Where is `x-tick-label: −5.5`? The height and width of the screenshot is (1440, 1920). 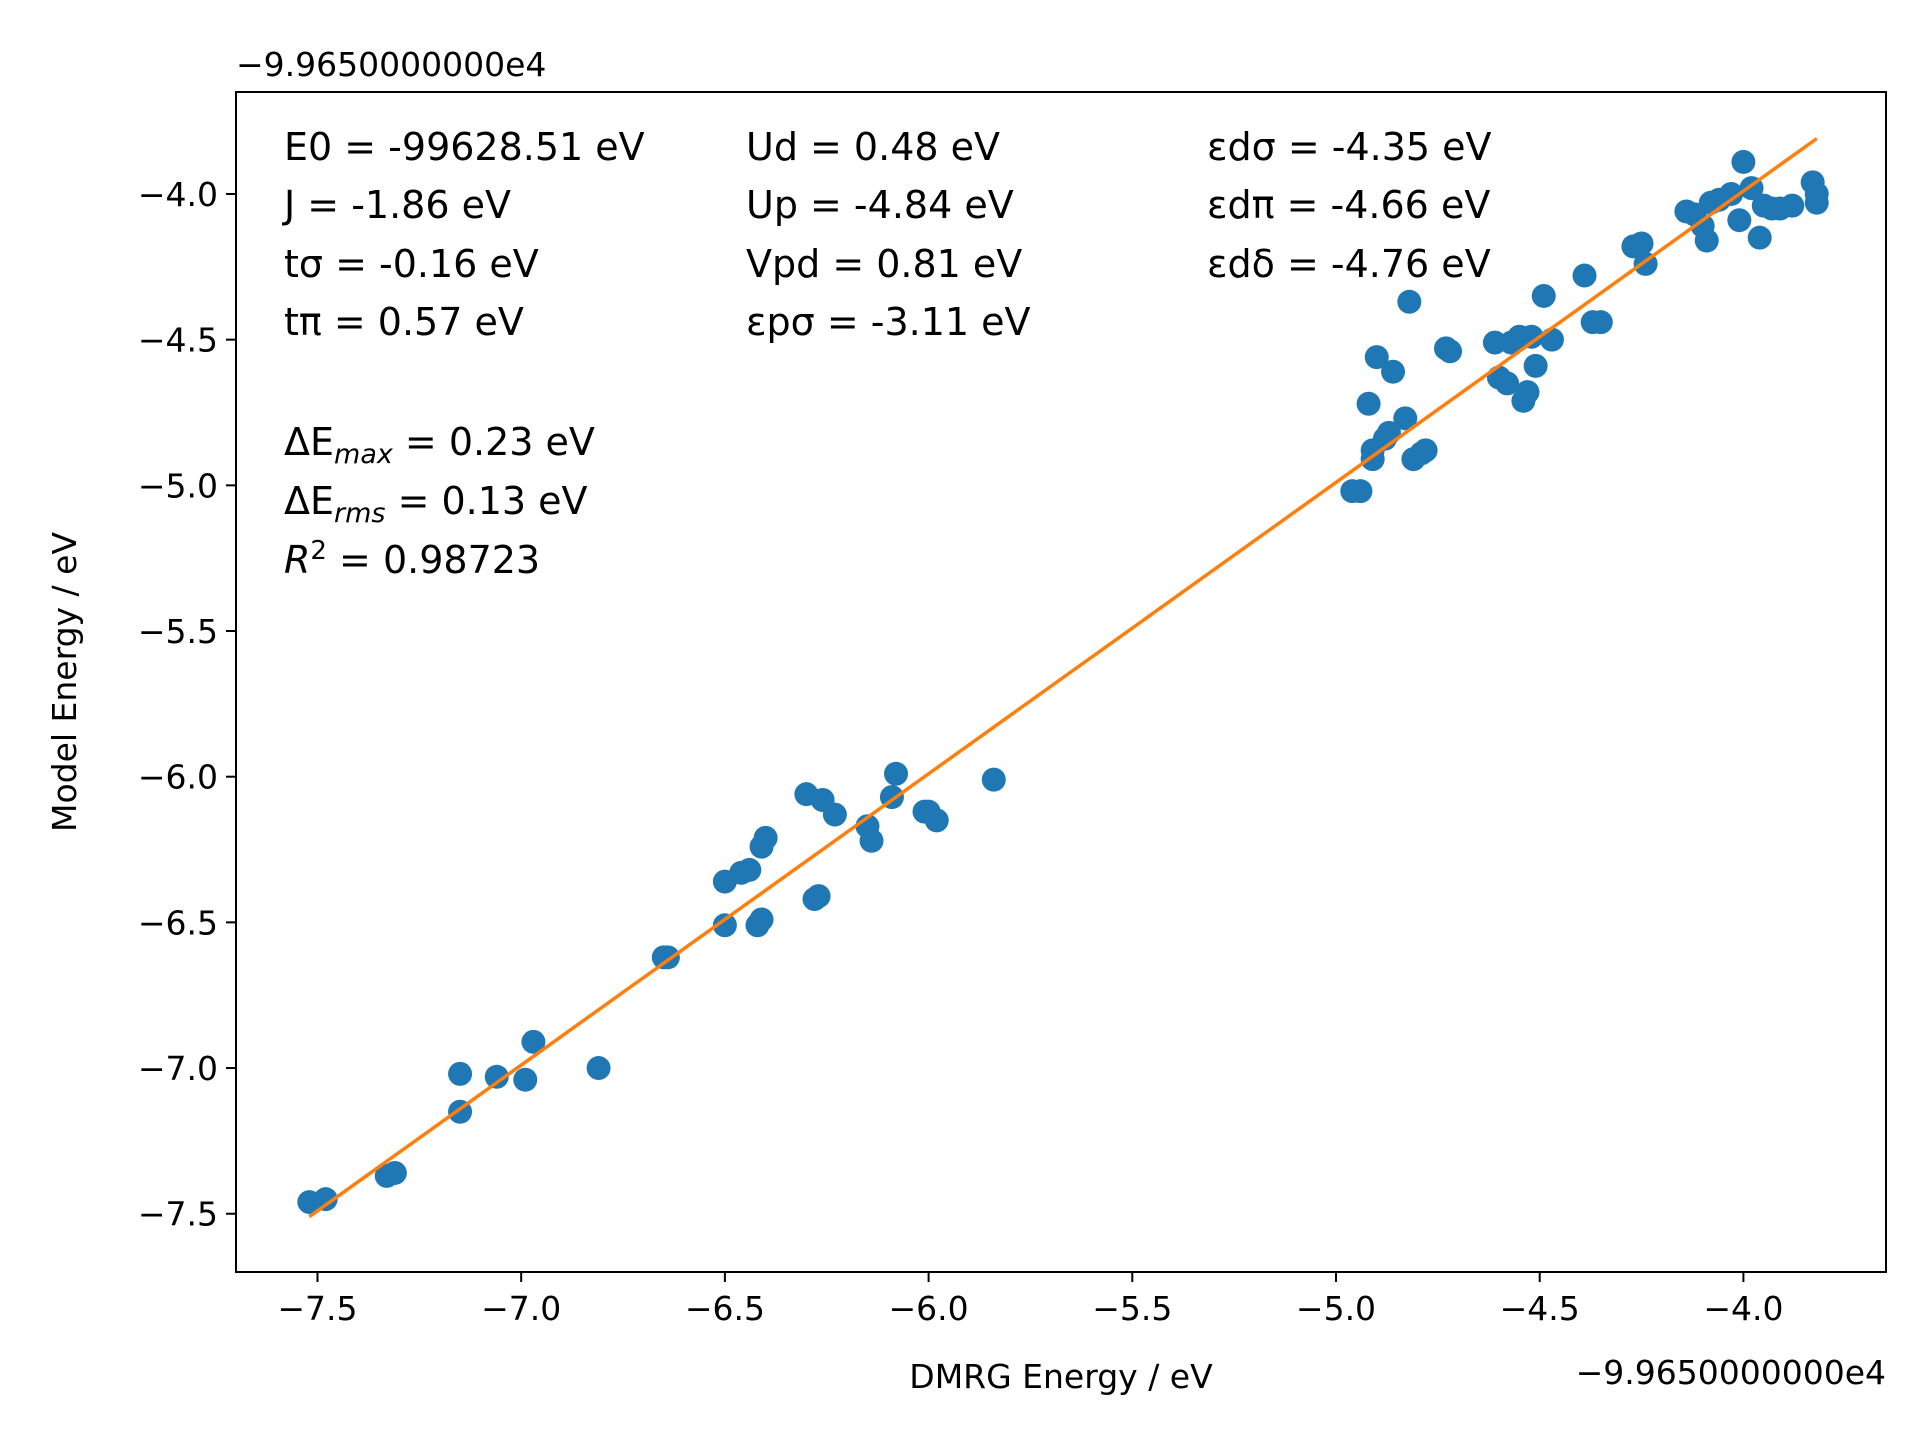
x-tick-label: −5.5 is located at coordinates (1132, 1308).